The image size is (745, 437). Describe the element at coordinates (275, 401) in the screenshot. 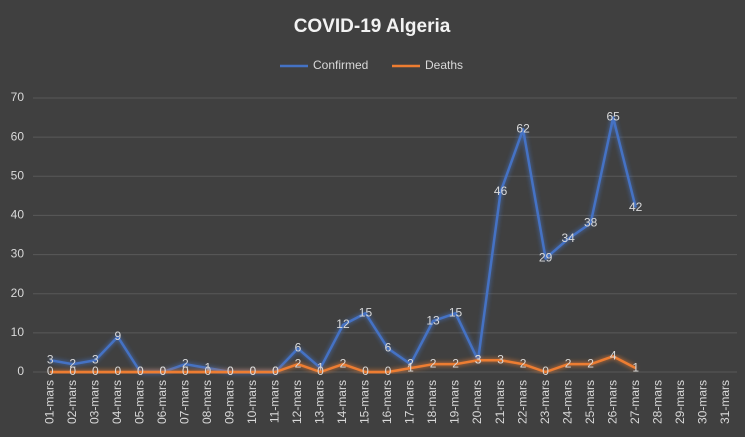

I see `x-tick-label: 11-mars` at that location.